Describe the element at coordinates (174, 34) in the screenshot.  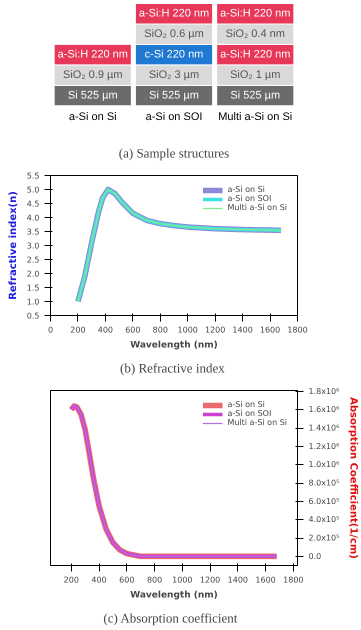
I see `text: SiO₂ 0.6 µm` at that location.